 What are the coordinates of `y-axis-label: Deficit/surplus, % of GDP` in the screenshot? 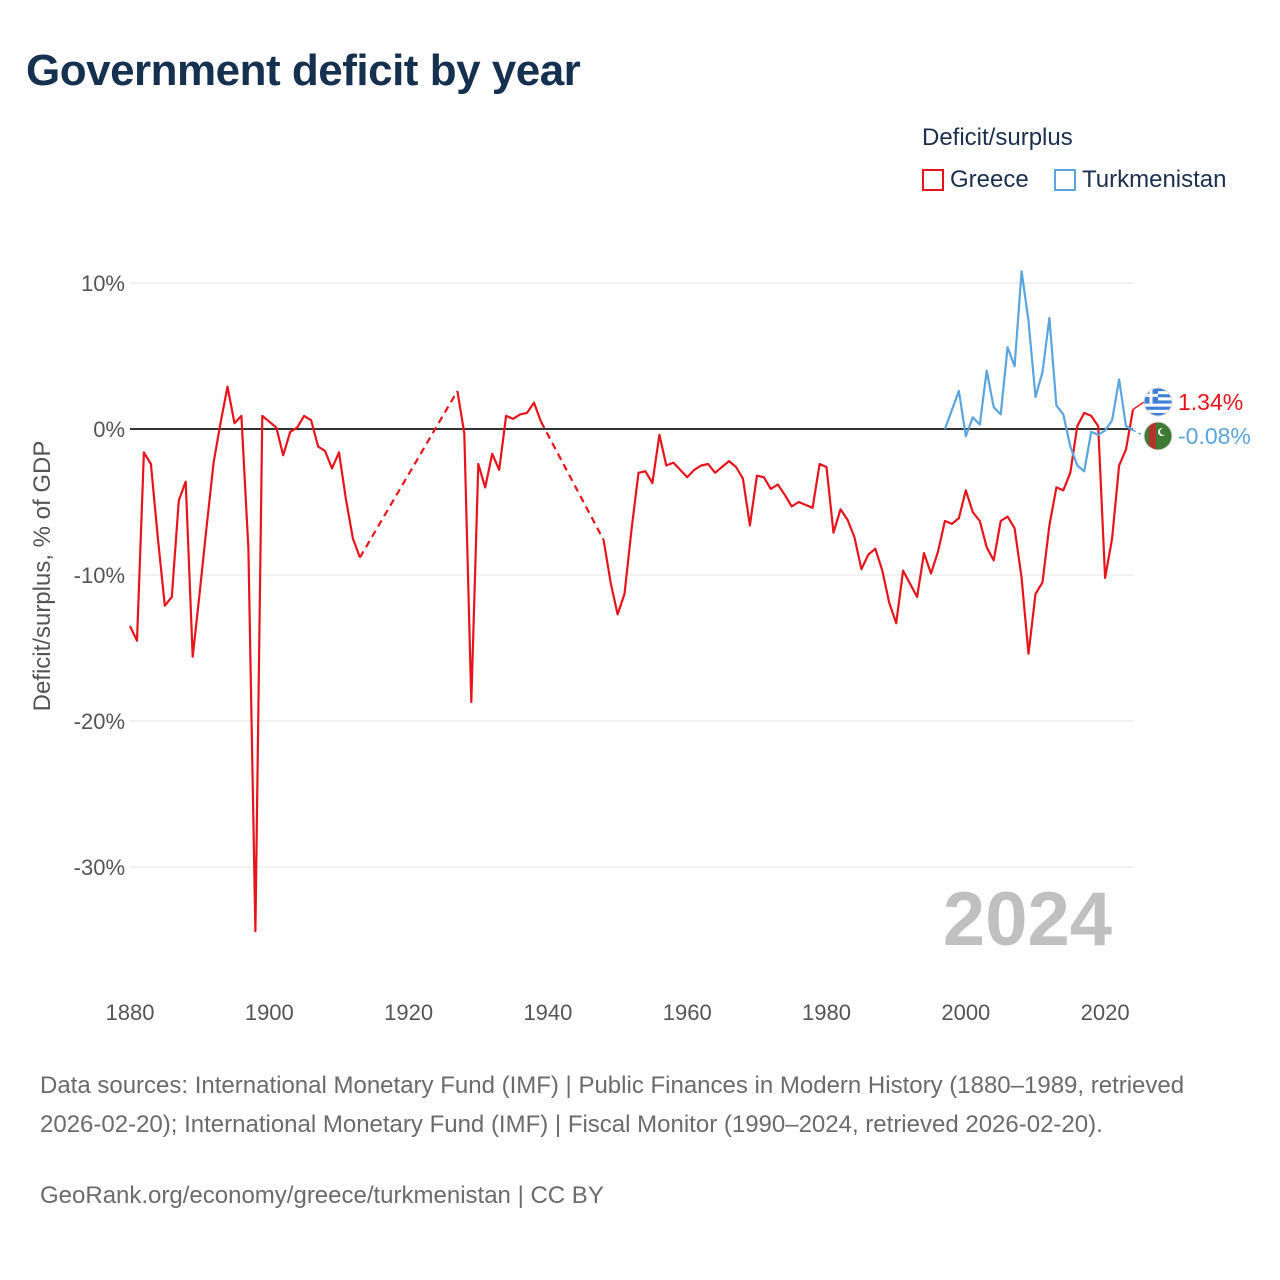 It's located at (42, 576).